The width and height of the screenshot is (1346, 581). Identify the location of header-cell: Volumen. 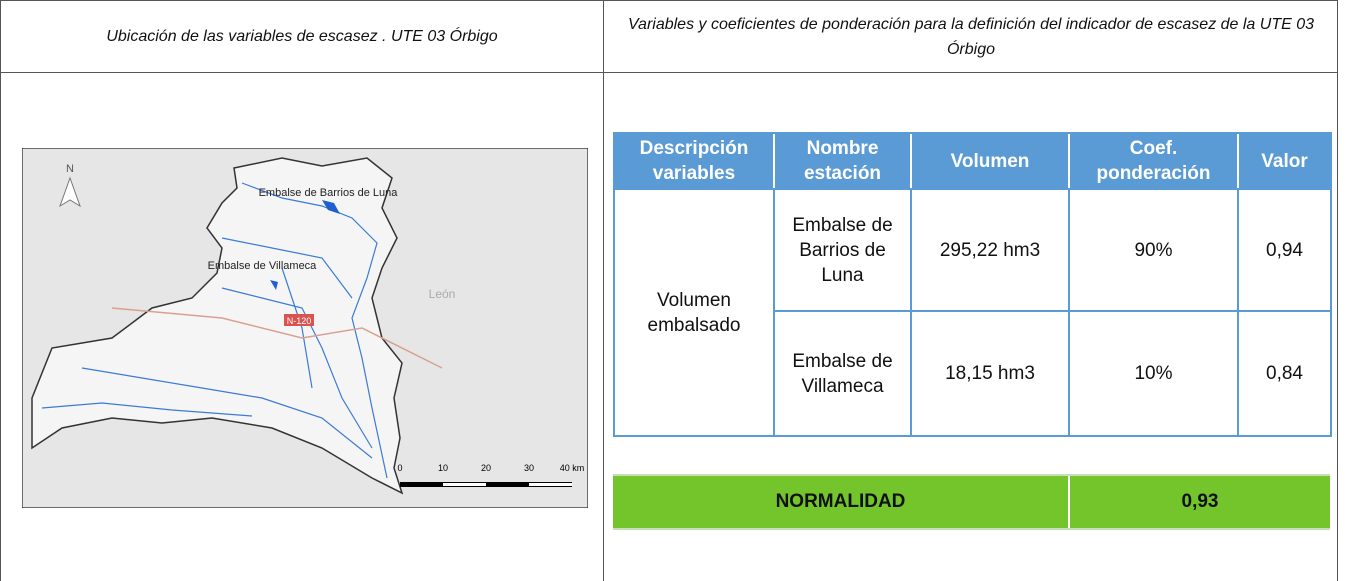
(989, 161).